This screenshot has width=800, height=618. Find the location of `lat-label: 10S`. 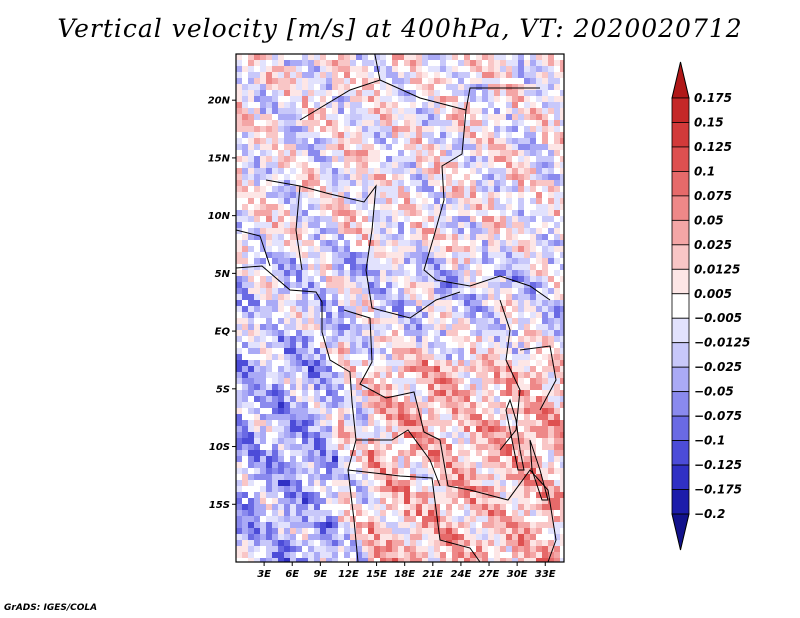

lat-label: 10S is located at coordinates (219, 447).